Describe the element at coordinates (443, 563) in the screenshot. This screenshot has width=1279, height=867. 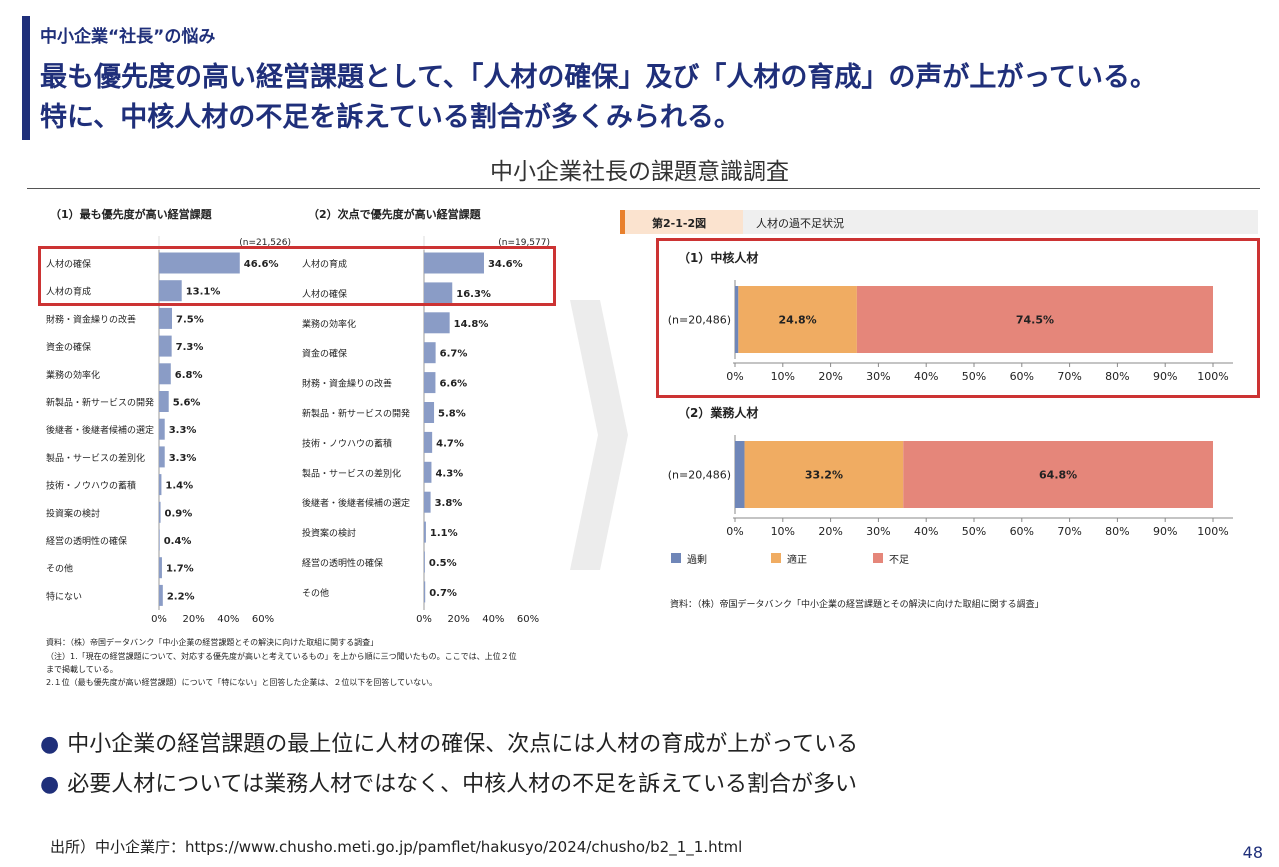
I see `data-label: 0.5%` at that location.